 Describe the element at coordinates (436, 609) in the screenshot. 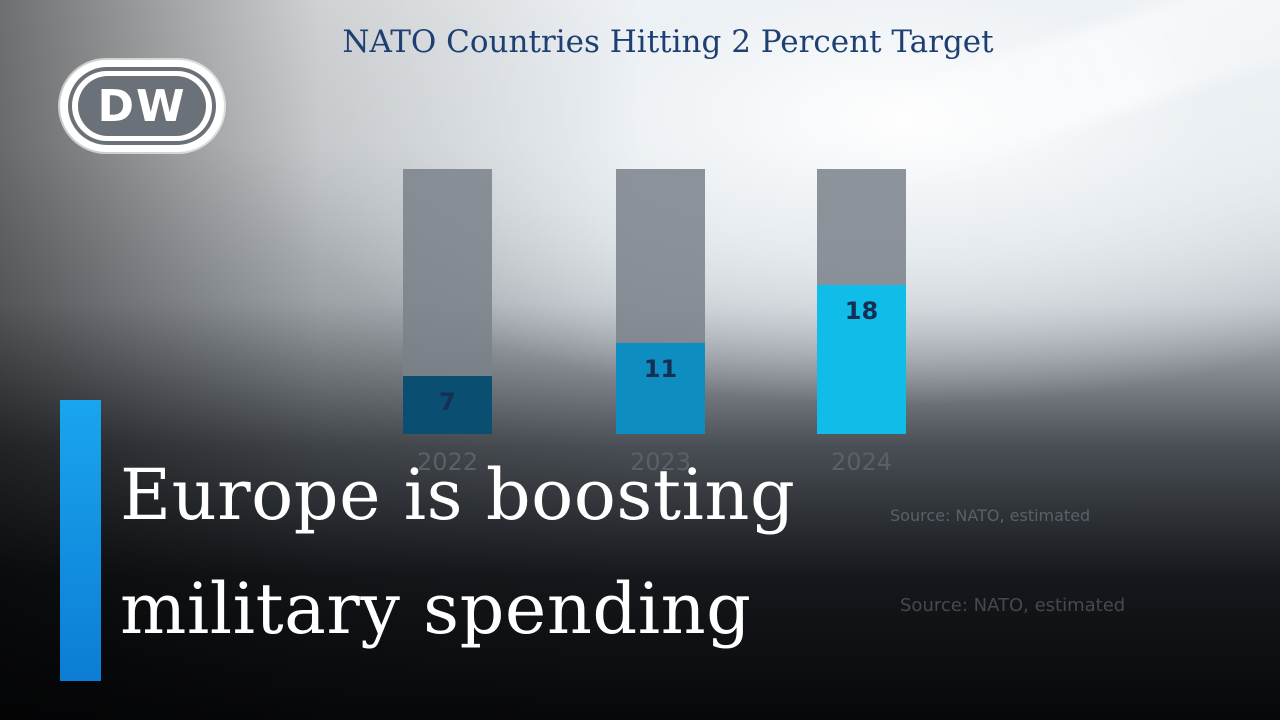

I see `headline-line-2: military spending` at that location.